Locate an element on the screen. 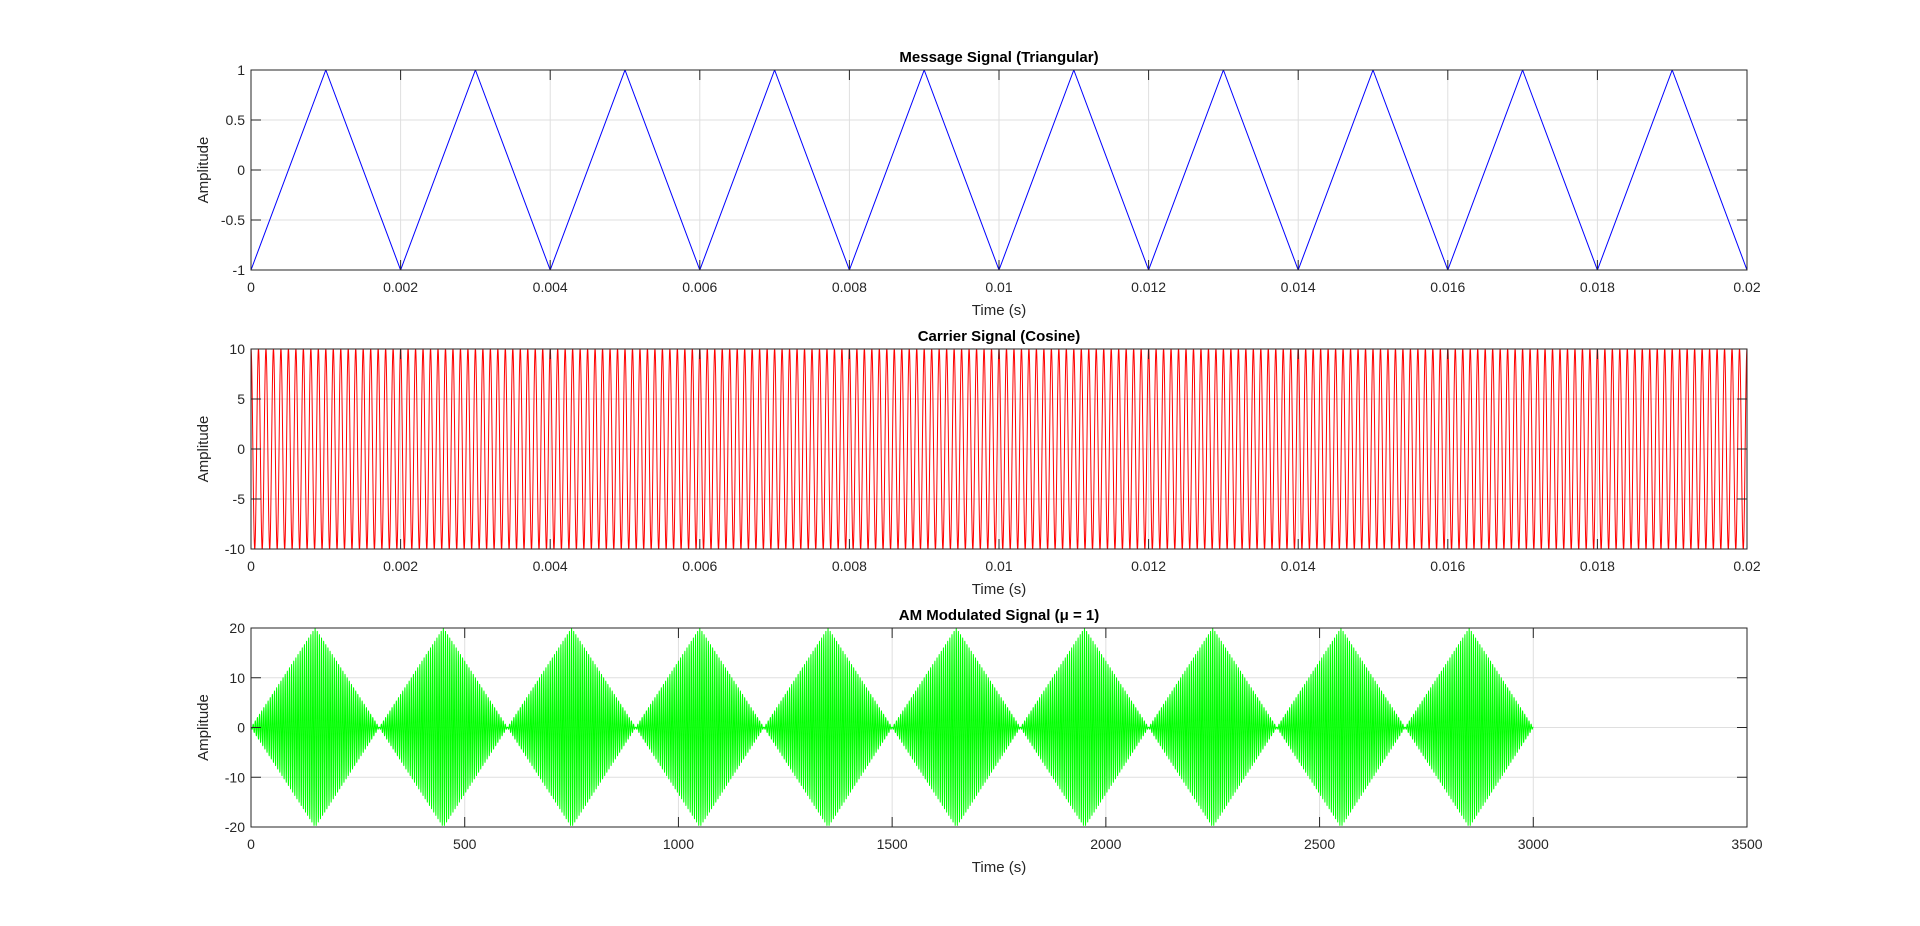  x-tick-label: 3000 is located at coordinates (1533, 844).